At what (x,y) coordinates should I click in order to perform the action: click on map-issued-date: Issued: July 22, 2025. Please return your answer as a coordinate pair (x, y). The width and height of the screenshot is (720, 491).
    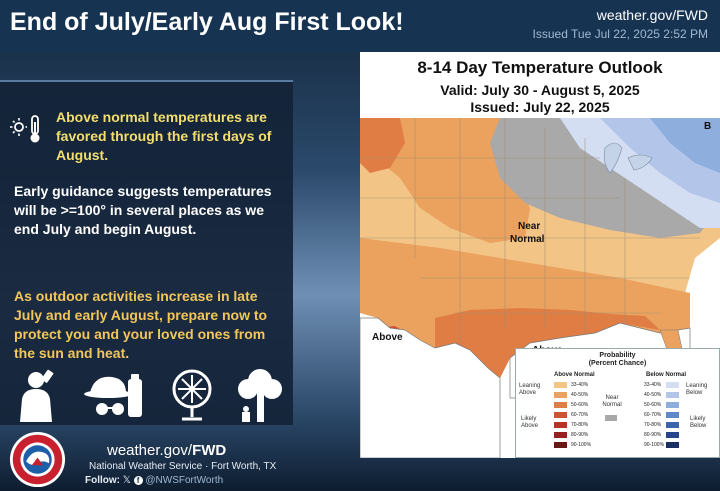
    Looking at the image, I should click on (540, 107).